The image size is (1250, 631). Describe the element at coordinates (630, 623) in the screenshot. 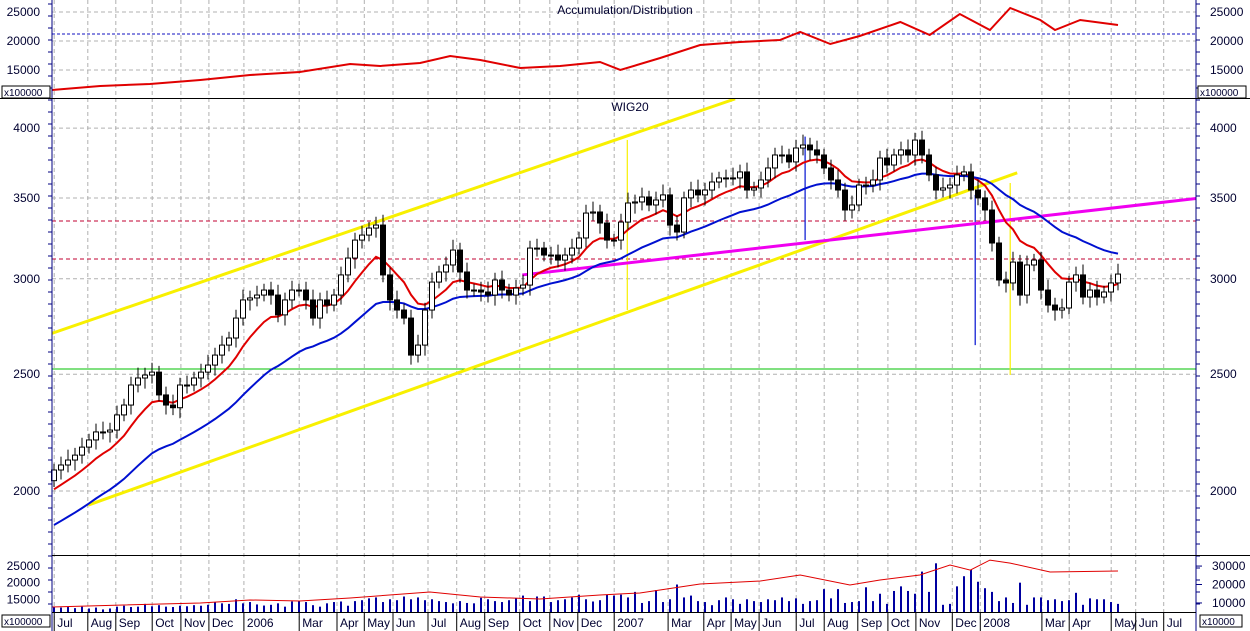

I see `x-axis-label: 2007` at that location.